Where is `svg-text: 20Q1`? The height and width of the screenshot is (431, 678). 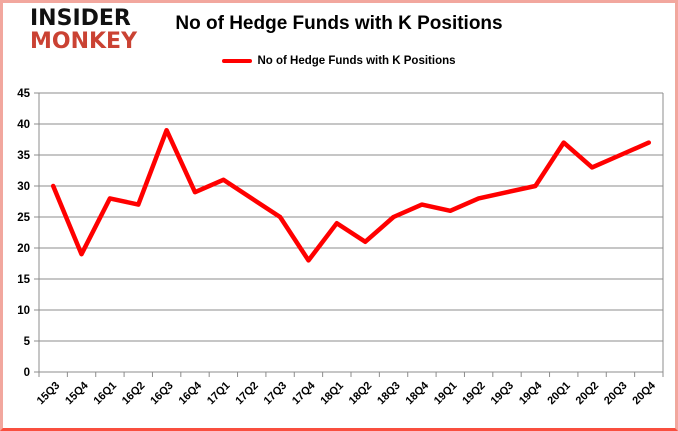 svg-text: 20Q1 is located at coordinates (559, 394).